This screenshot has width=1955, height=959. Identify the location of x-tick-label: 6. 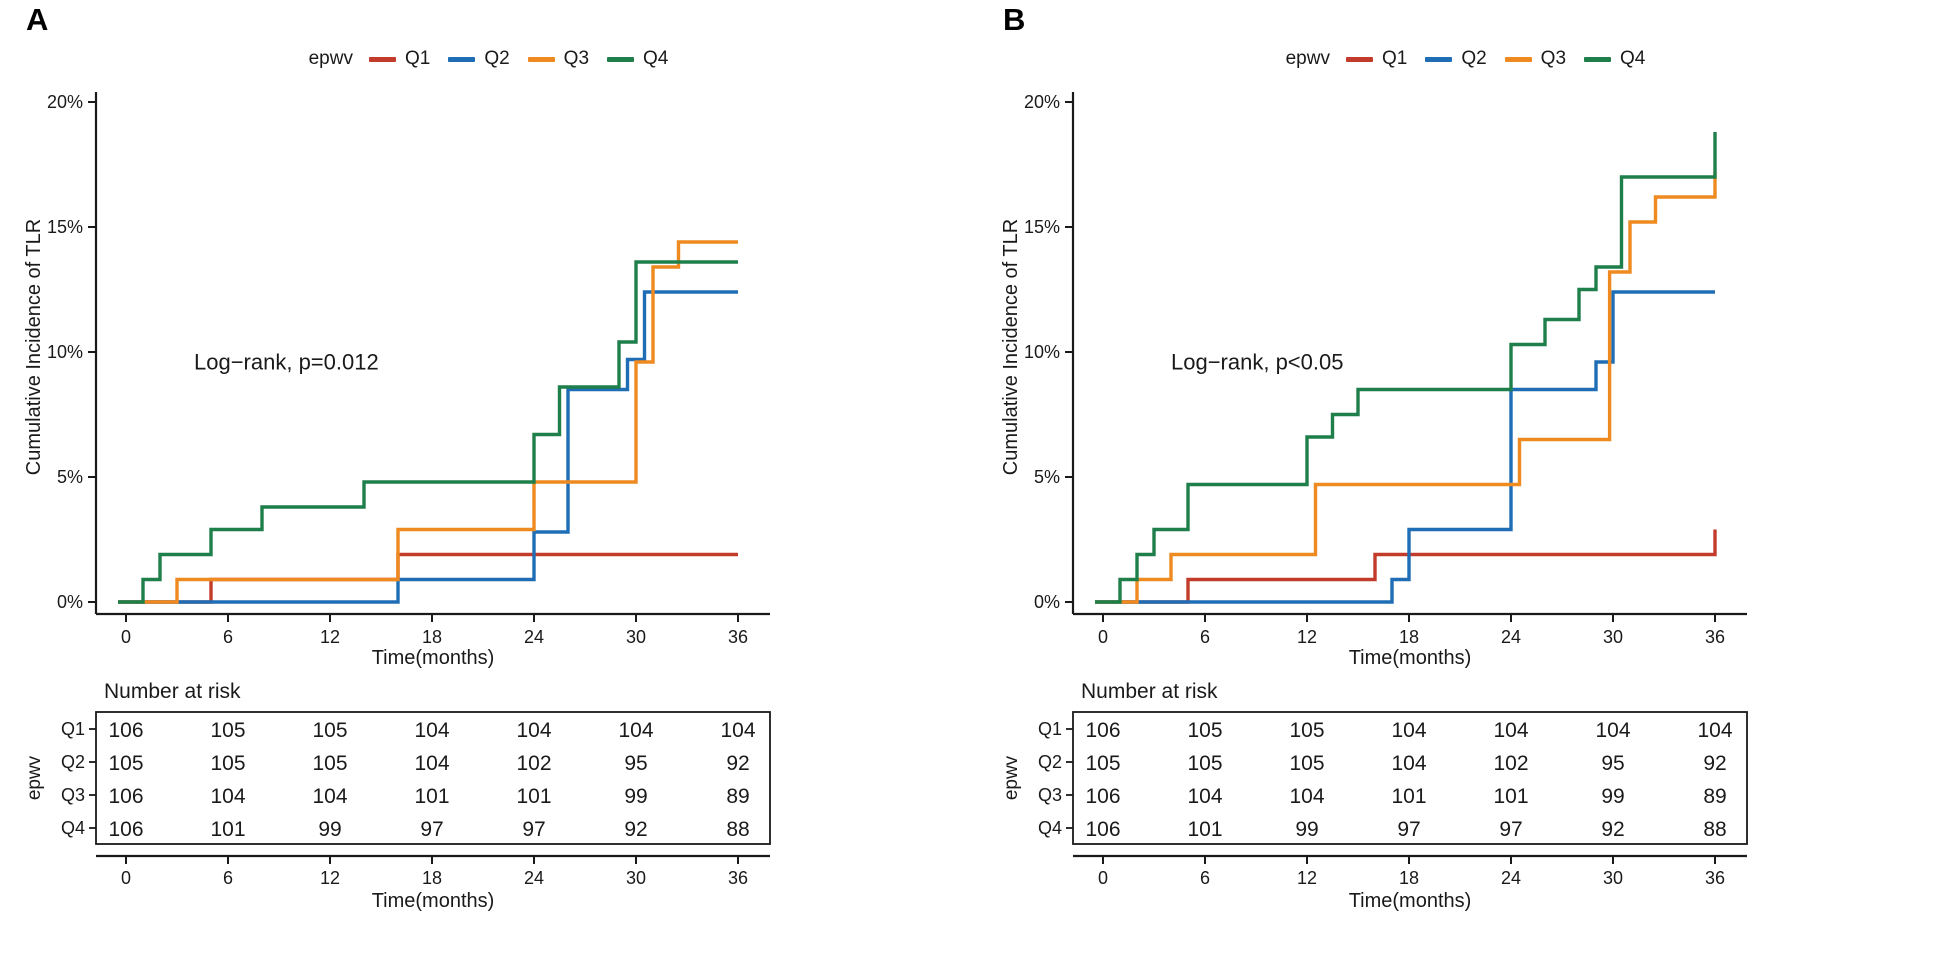
(1205, 637).